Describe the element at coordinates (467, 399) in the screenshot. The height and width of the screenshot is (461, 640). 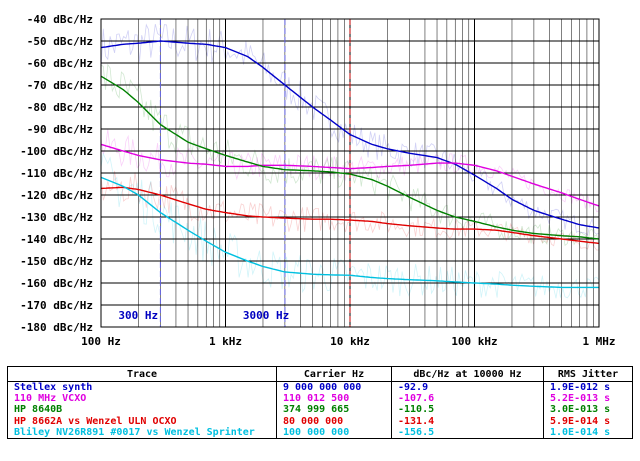
I see `dbc-value: -107.6` at that location.